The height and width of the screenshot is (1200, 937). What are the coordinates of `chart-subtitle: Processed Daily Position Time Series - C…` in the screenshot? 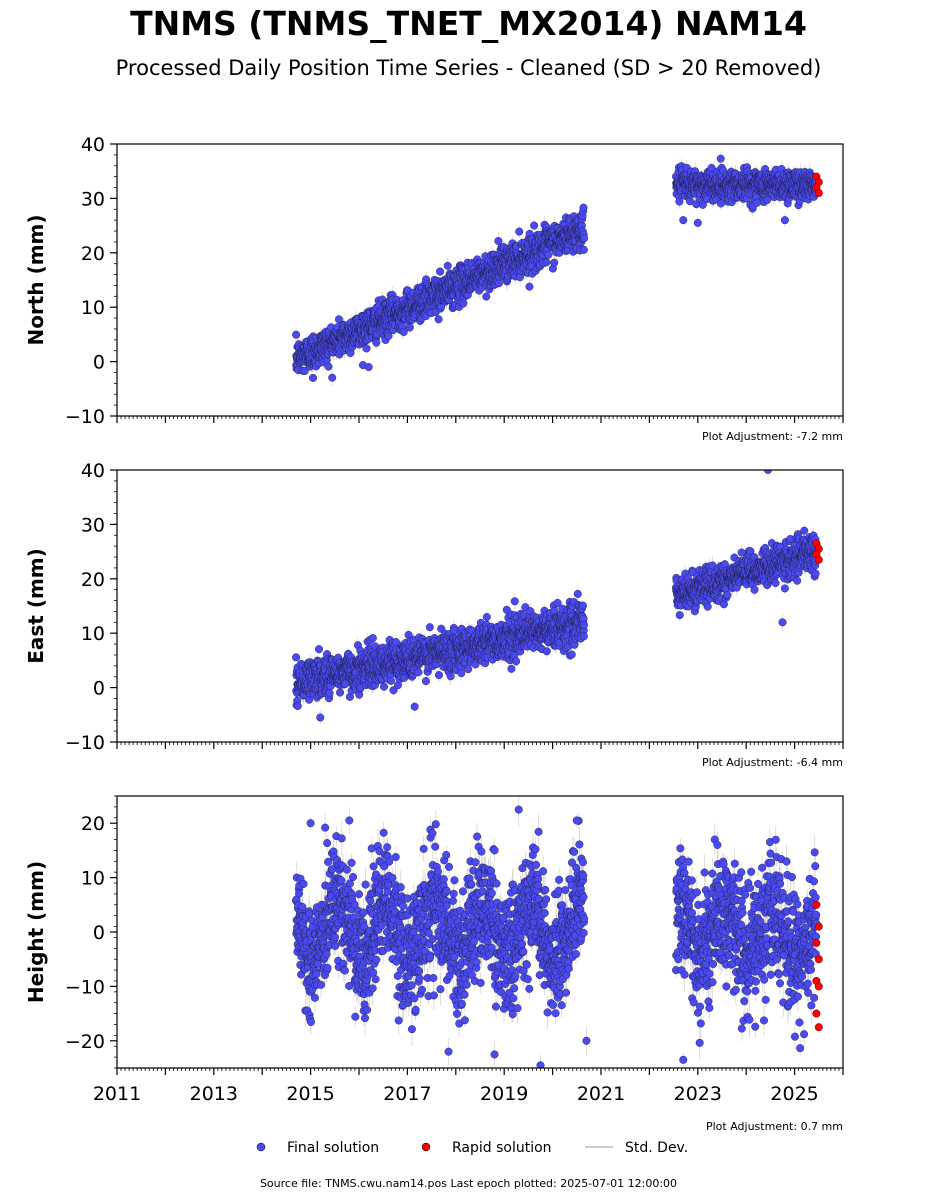 It's located at (468, 68).